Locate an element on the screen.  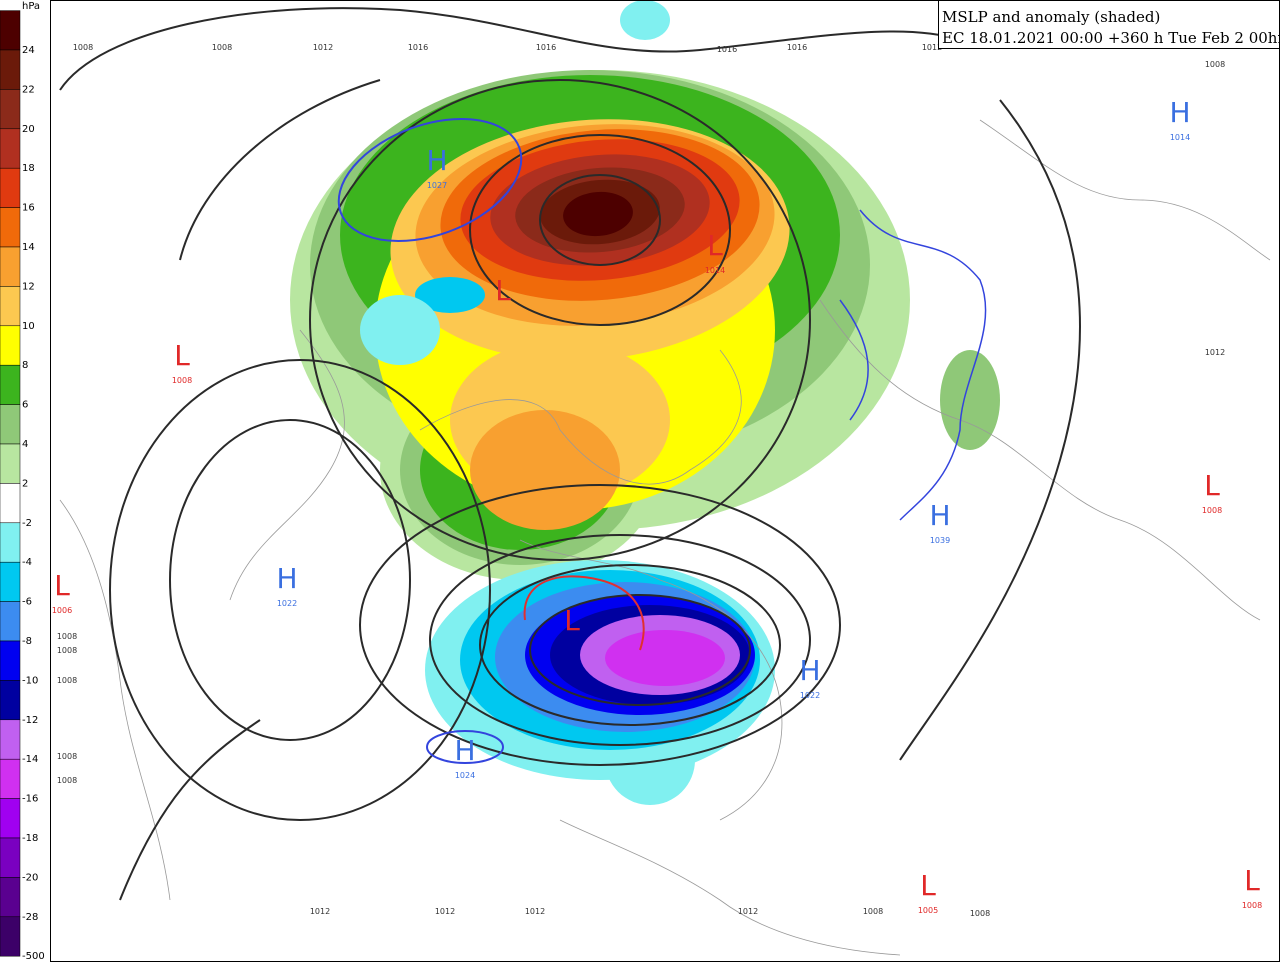
colorbar-label: 2 is located at coordinates (25, 483).